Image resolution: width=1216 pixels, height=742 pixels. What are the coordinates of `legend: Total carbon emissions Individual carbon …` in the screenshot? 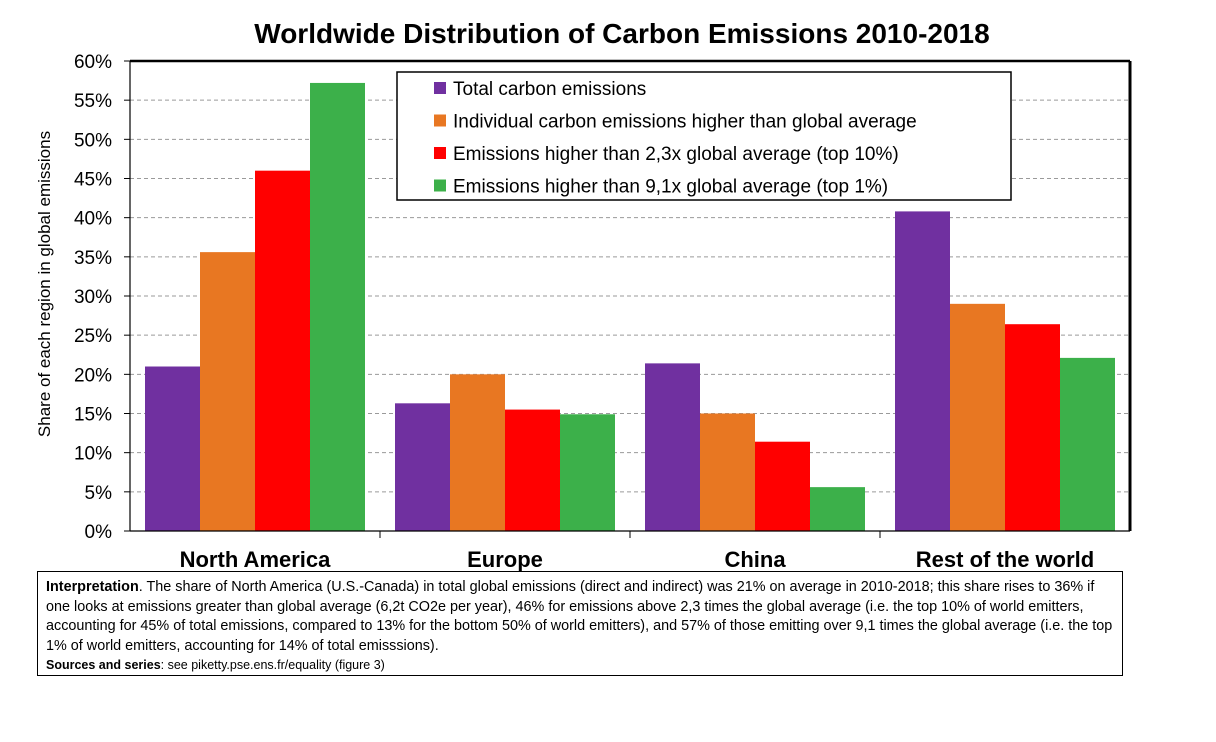 It's located at (704, 136).